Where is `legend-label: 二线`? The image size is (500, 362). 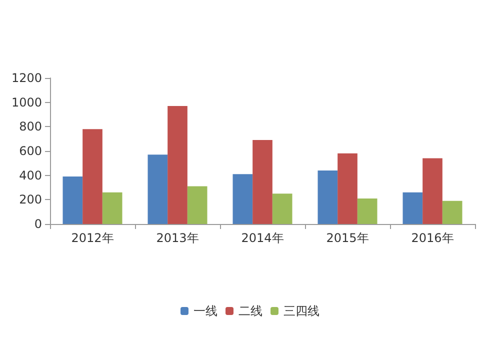
legend-label: 二线 is located at coordinates (250, 311).